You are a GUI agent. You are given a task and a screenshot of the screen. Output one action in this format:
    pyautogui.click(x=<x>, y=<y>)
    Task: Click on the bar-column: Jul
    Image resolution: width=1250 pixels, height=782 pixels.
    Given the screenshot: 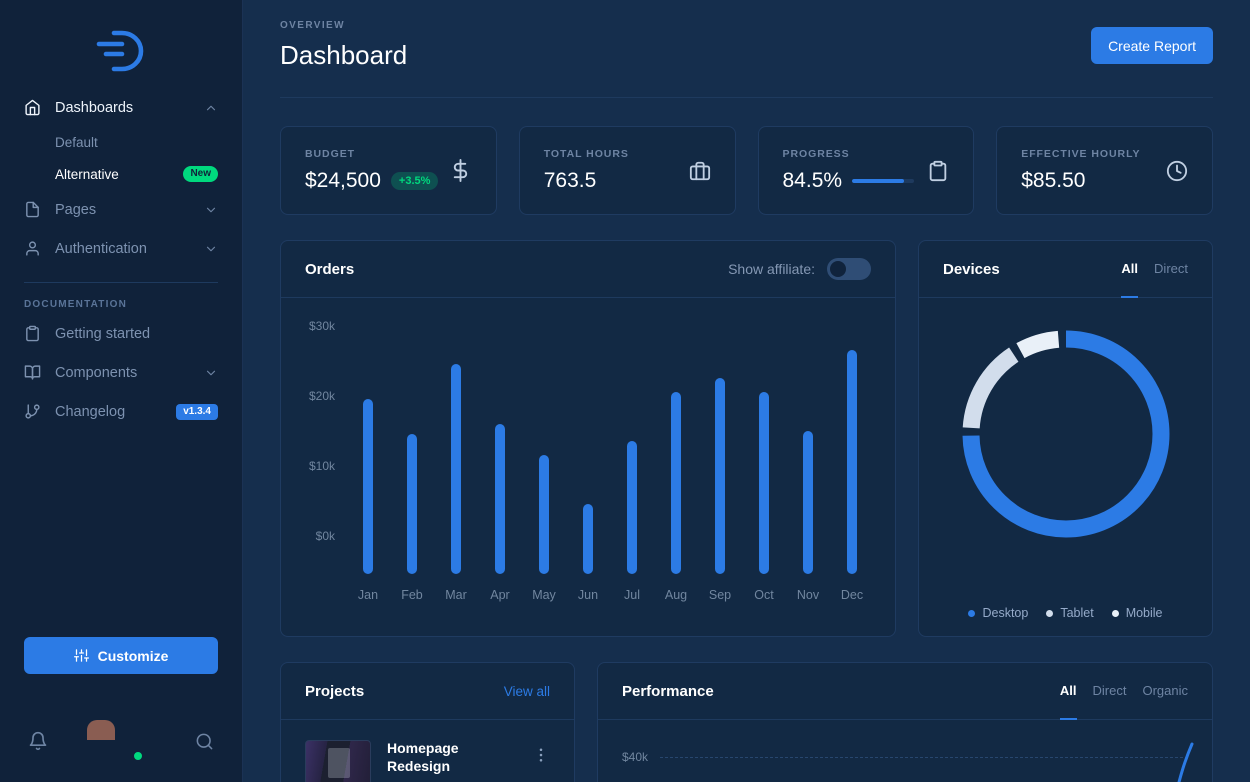 What is the action you would take?
    pyautogui.click(x=632, y=471)
    